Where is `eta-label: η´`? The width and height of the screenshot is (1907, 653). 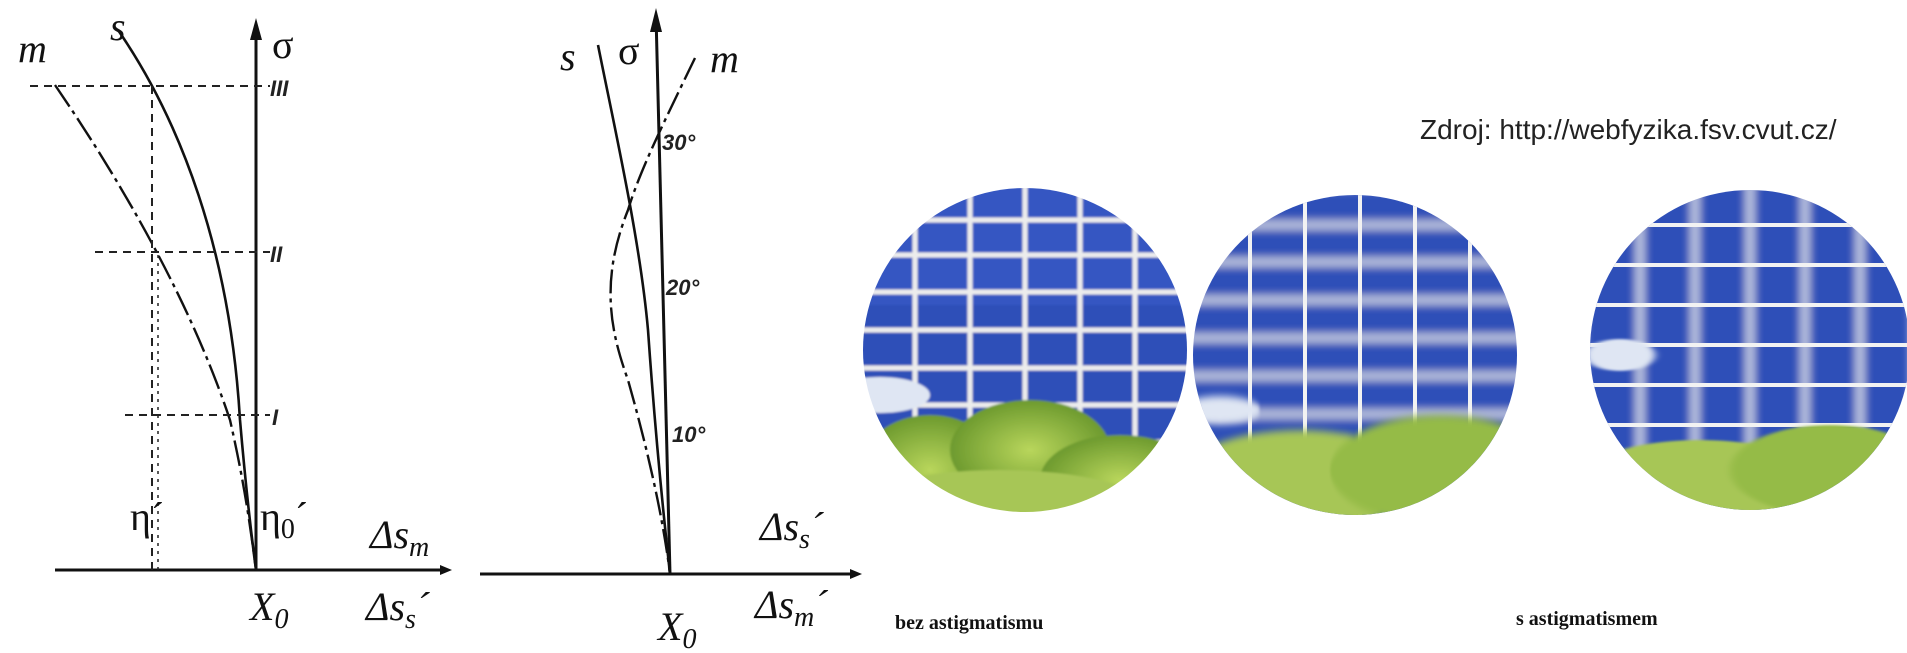
eta-label: η´ is located at coordinates (147, 516).